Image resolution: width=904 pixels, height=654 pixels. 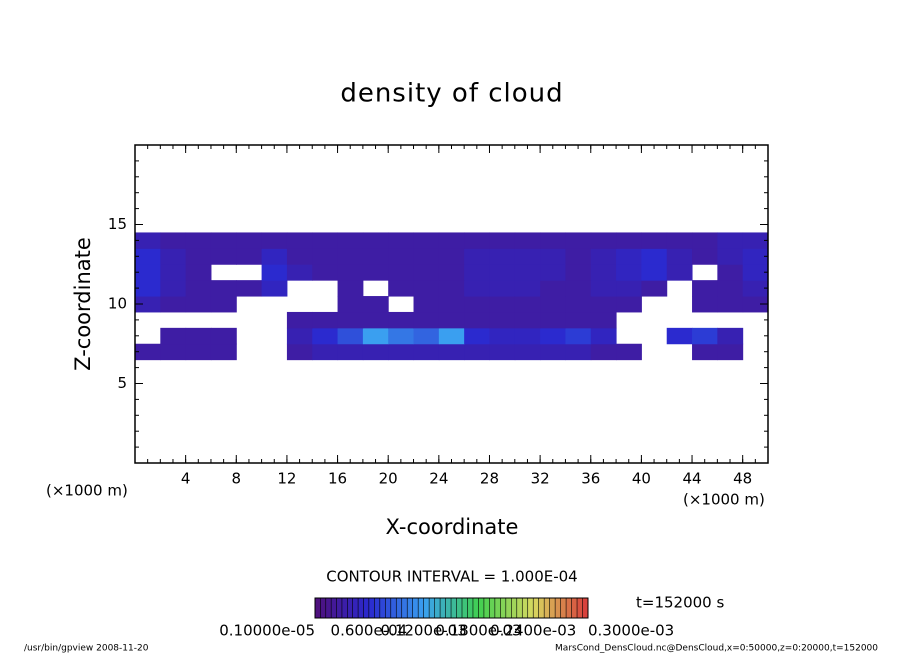 What do you see at coordinates (237, 479) in the screenshot?
I see `x-tick-label: 8` at bounding box center [237, 479].